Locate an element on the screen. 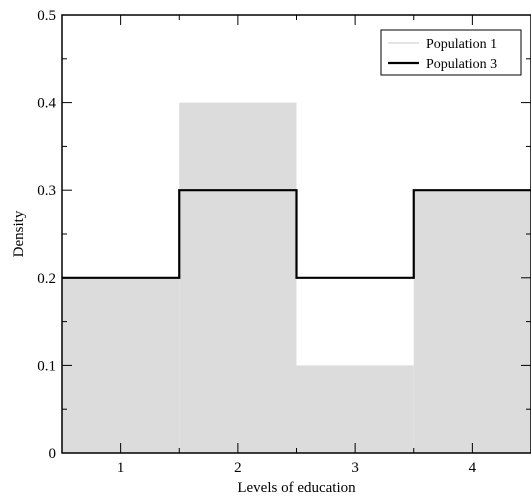 Image resolution: width=531 pixels, height=497 pixels. x-axis-label: Levels of education is located at coordinates (296, 488).